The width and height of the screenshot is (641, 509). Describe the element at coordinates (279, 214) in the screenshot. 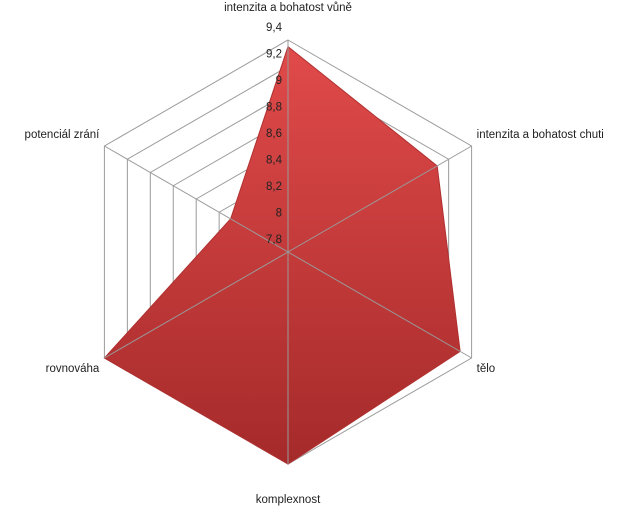

I see `tick-label: 8` at that location.